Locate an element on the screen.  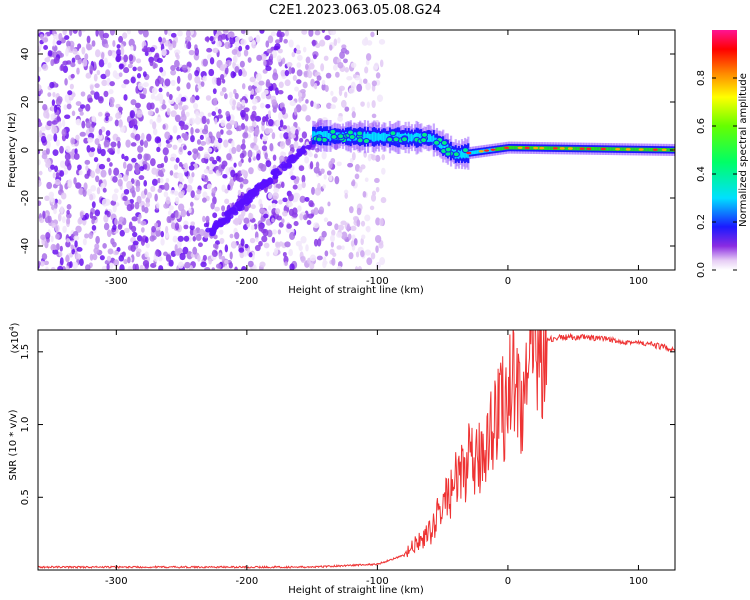
heatmap-peak-dot is located at coordinates (520, 147).